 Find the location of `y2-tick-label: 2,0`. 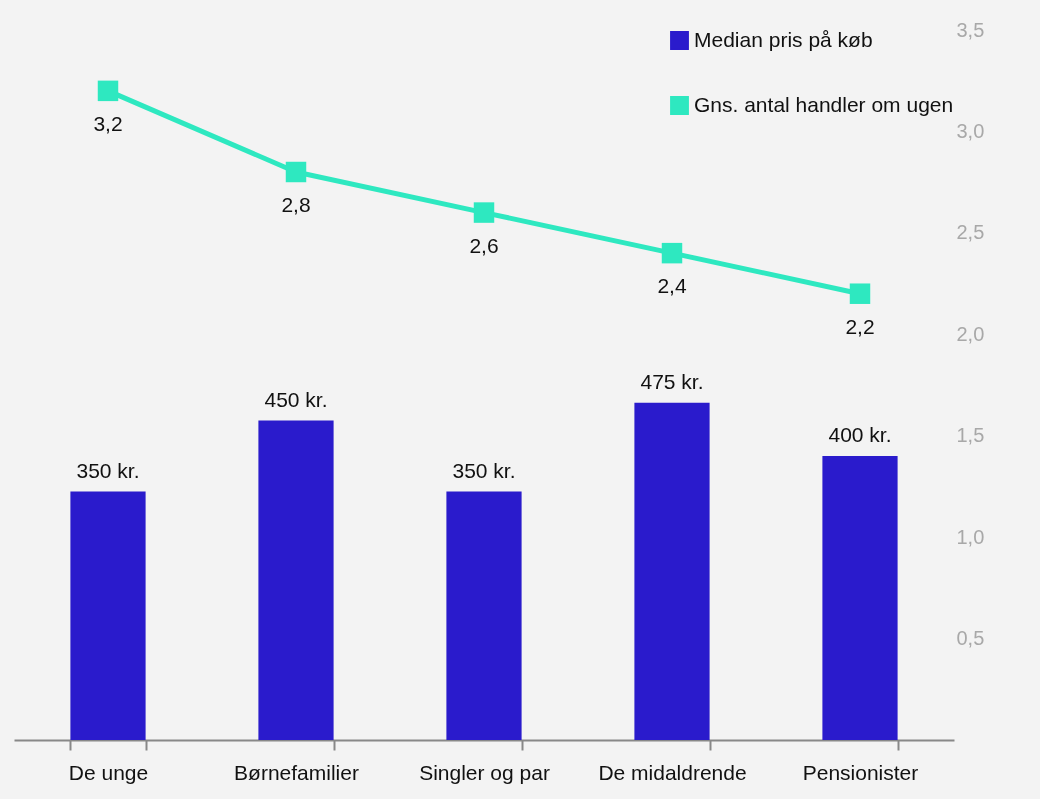

y2-tick-label: 2,0 is located at coordinates (970, 333).